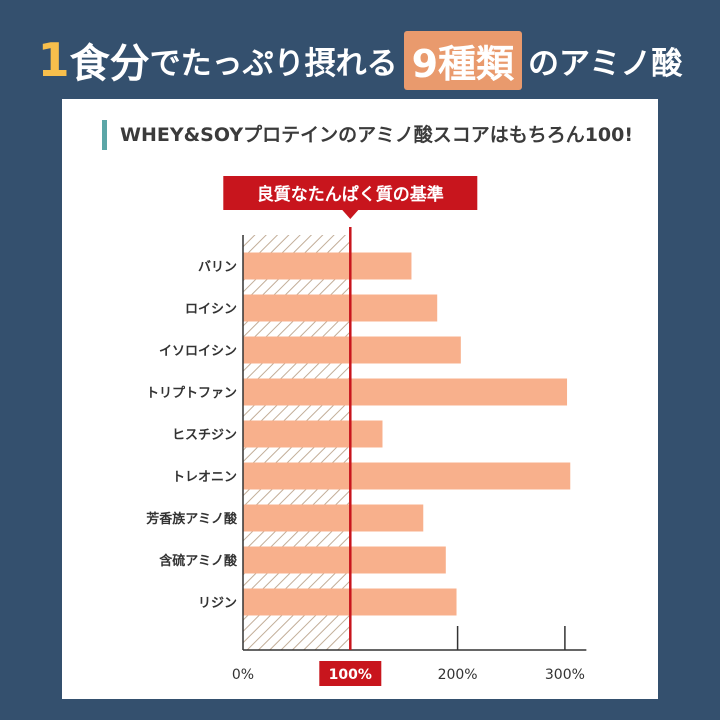  I want to click on headline-suffix: のアミノ酸, so click(605, 63).